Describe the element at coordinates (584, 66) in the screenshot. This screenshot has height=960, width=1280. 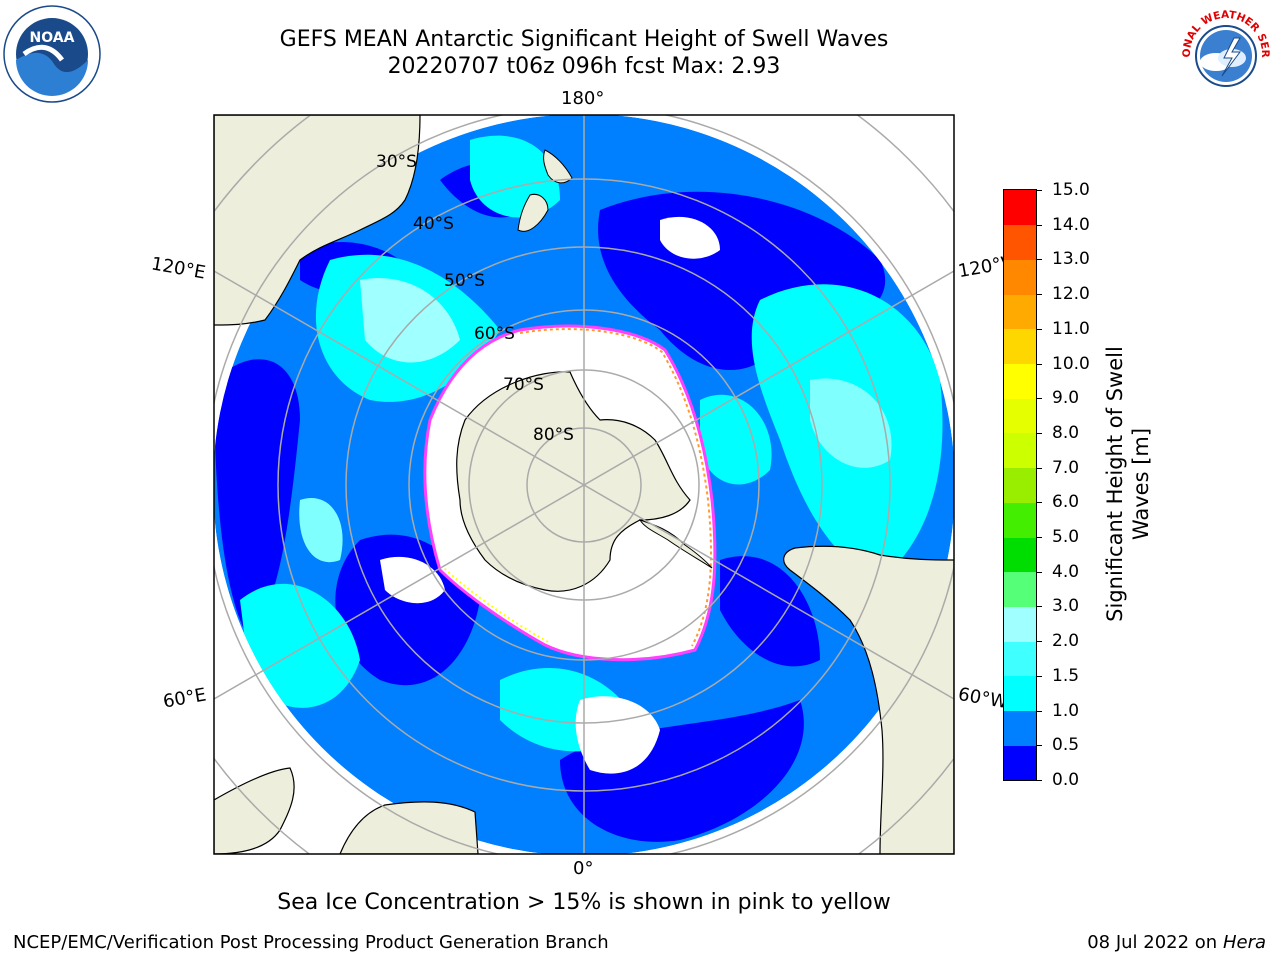
I see `map-subtitle: 20220707 t06z 096h fcst Max: 2.93` at that location.